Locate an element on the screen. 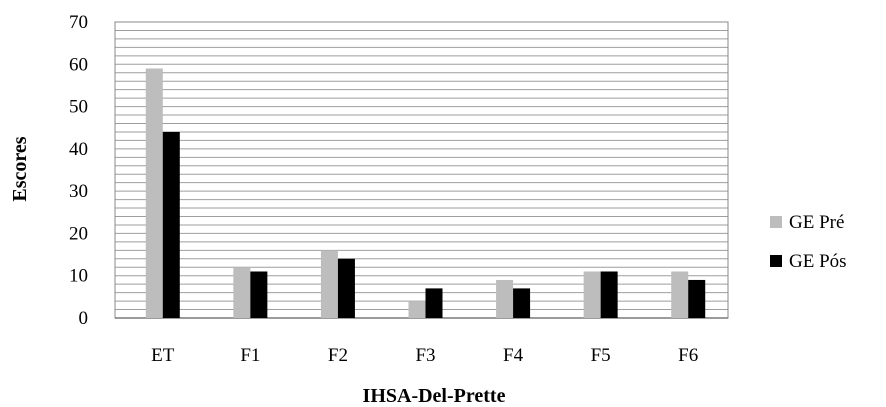  legend-label: GE Pós is located at coordinates (818, 261).